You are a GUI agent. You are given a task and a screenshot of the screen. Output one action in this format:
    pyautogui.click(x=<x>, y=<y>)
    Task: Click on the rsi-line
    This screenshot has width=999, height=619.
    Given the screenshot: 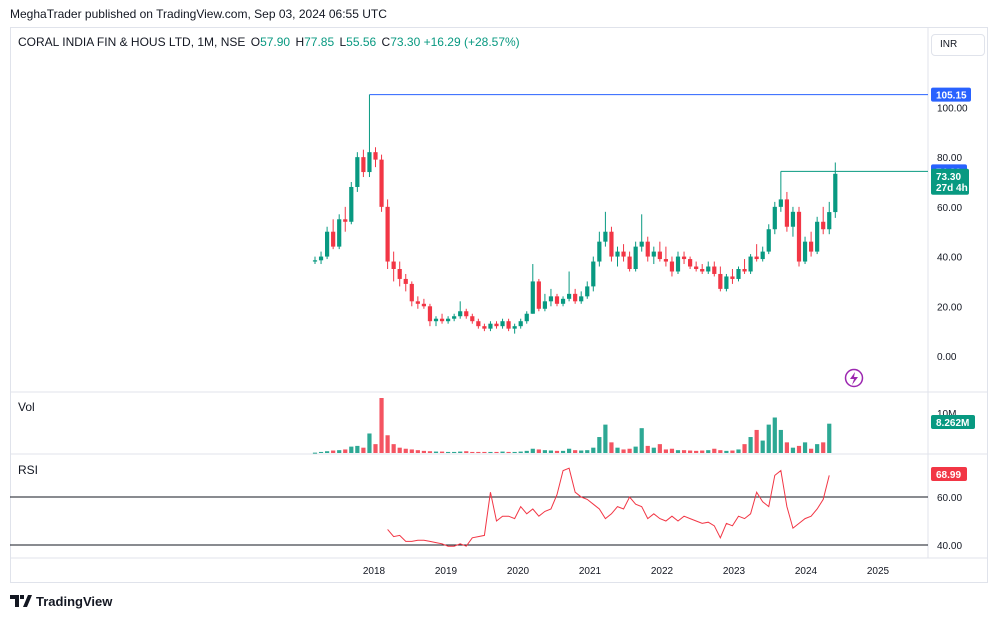 What is the action you would take?
    pyautogui.click(x=608, y=507)
    